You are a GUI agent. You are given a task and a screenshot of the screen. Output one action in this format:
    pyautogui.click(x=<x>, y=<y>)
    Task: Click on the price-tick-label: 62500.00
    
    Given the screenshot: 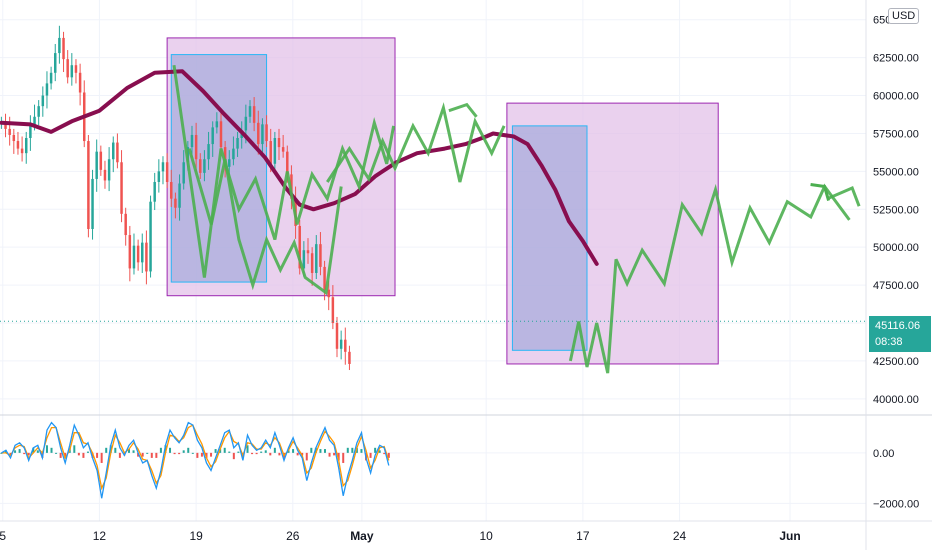 What is the action you would take?
    pyautogui.click(x=896, y=59)
    